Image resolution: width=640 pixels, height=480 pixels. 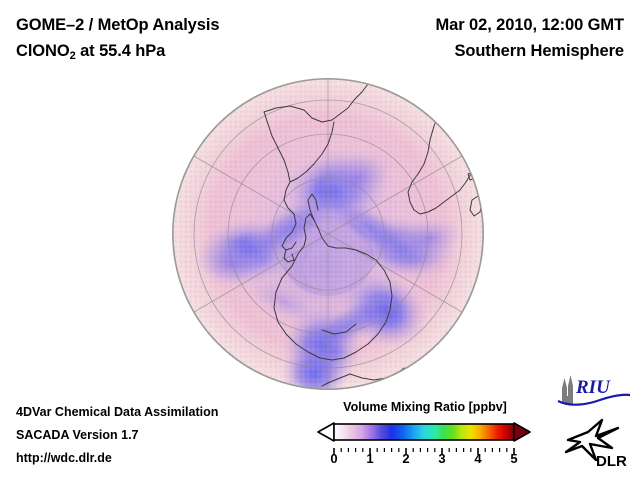 What do you see at coordinates (406, 458) in the screenshot?
I see `colorbar-tick-label: 2` at bounding box center [406, 458].